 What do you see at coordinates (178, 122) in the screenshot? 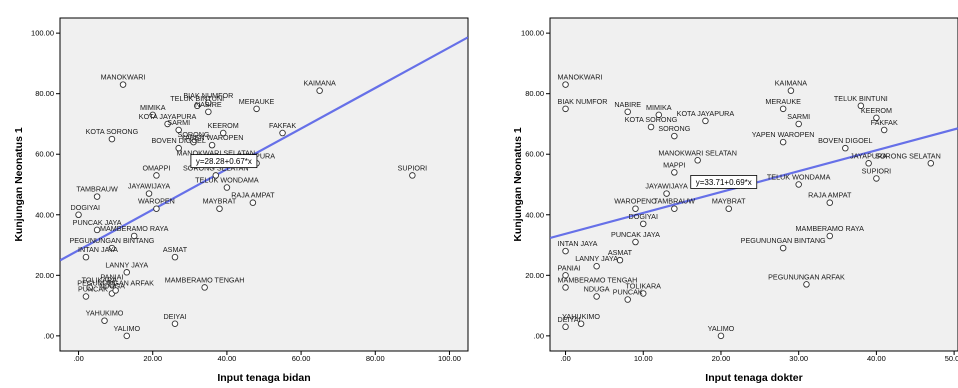
I see `point-label: SARMI` at bounding box center [178, 122].